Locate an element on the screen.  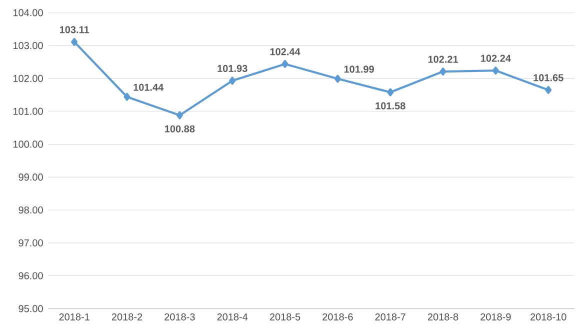
data-label: 102.21 is located at coordinates (443, 59).